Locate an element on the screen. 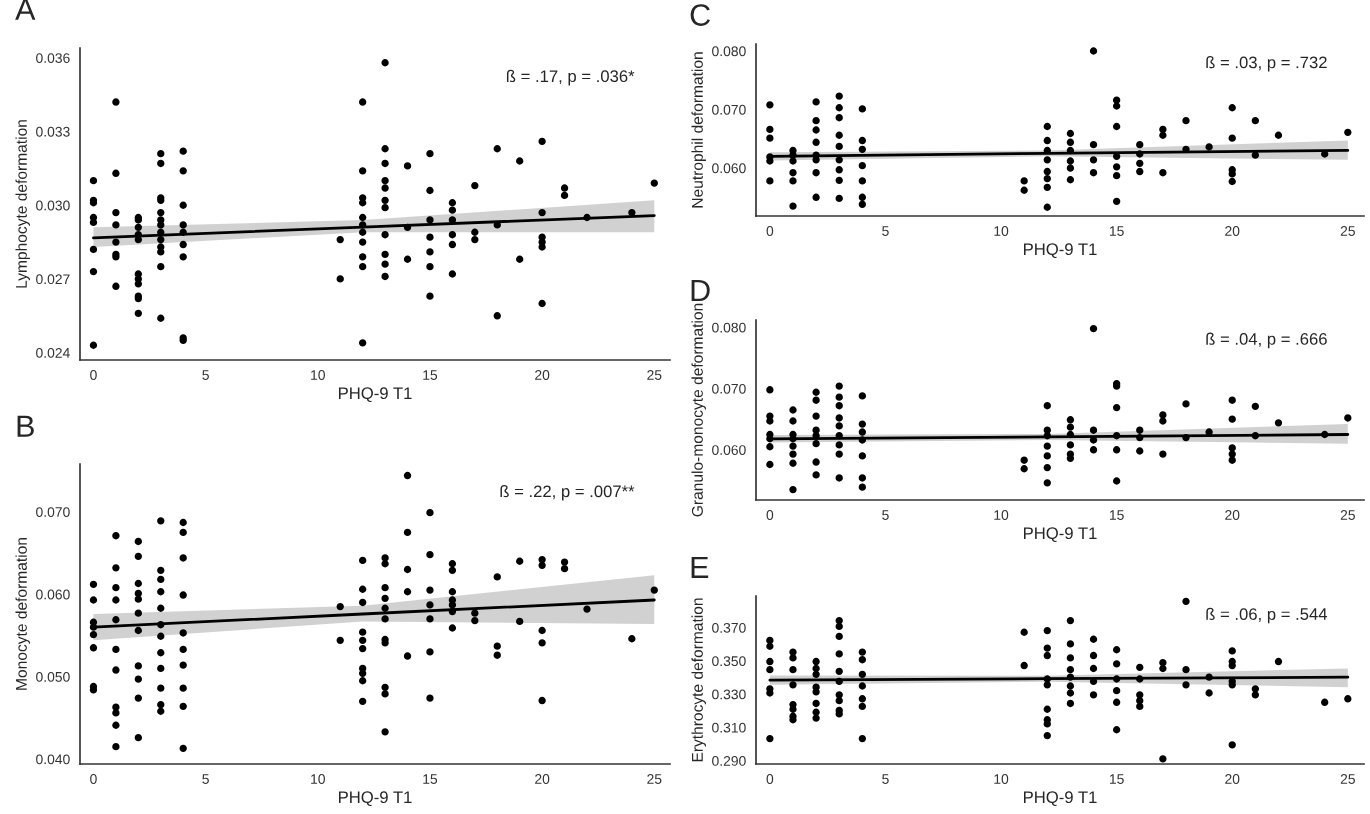  chart-title: C is located at coordinates (700, 15).